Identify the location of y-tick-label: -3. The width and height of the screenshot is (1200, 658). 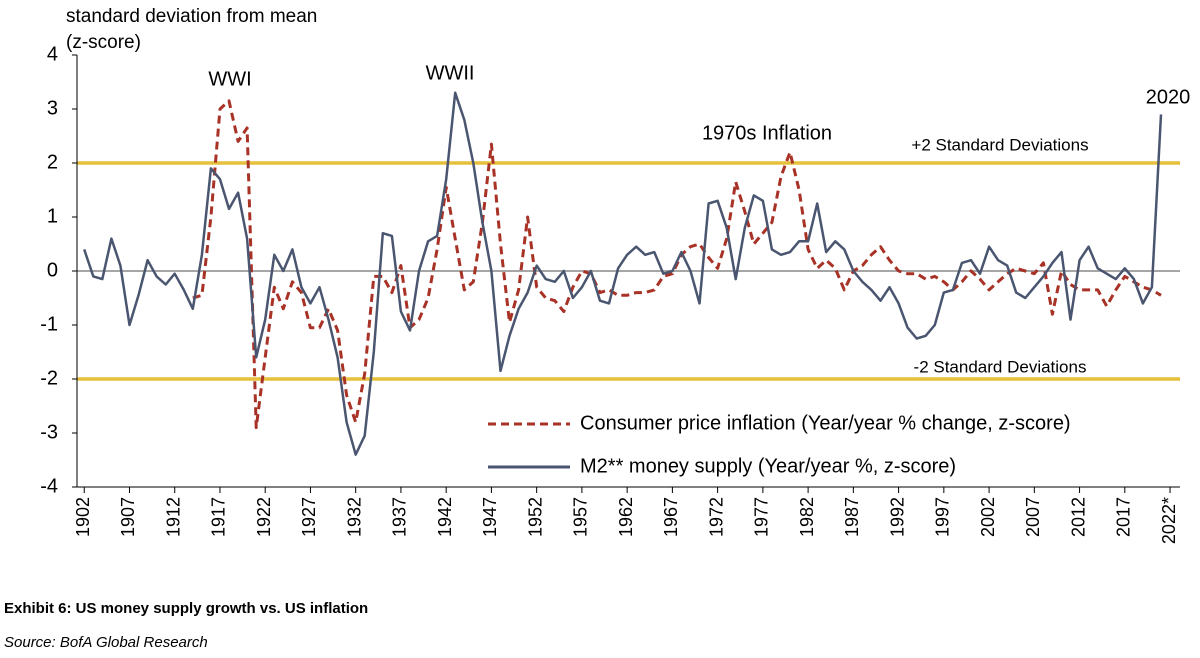
(49, 432).